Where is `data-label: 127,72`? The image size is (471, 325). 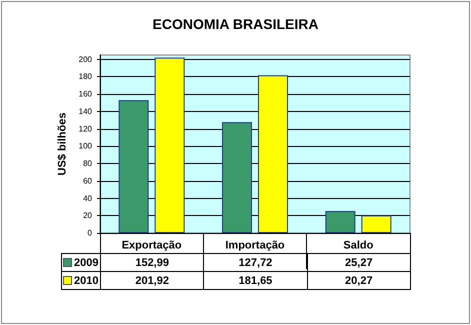
data-label: 127,72 is located at coordinates (256, 263).